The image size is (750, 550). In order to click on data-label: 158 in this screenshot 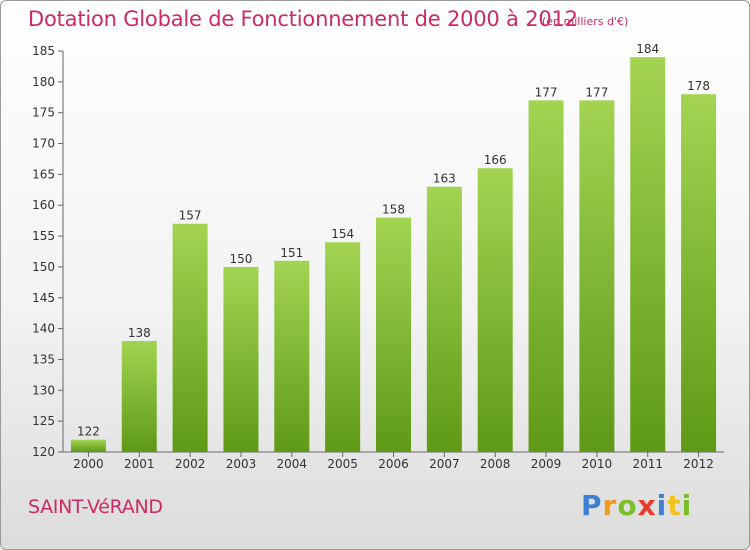, I will do `click(393, 210)`.